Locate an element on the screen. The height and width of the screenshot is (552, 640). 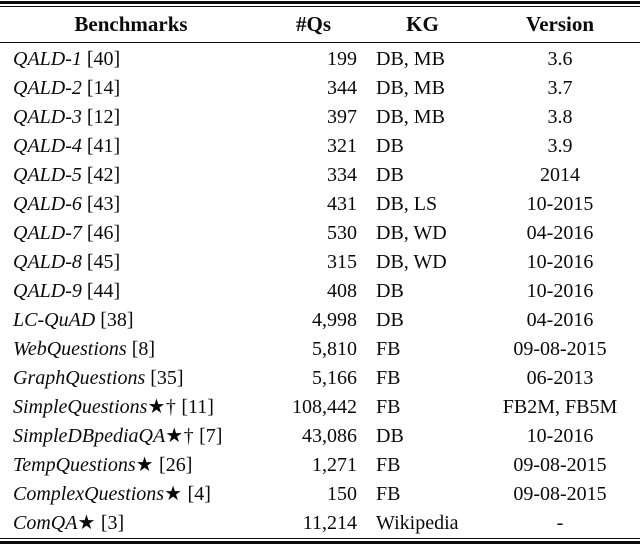
benchmark-cell: QALD-4 [41] is located at coordinates (131, 146).